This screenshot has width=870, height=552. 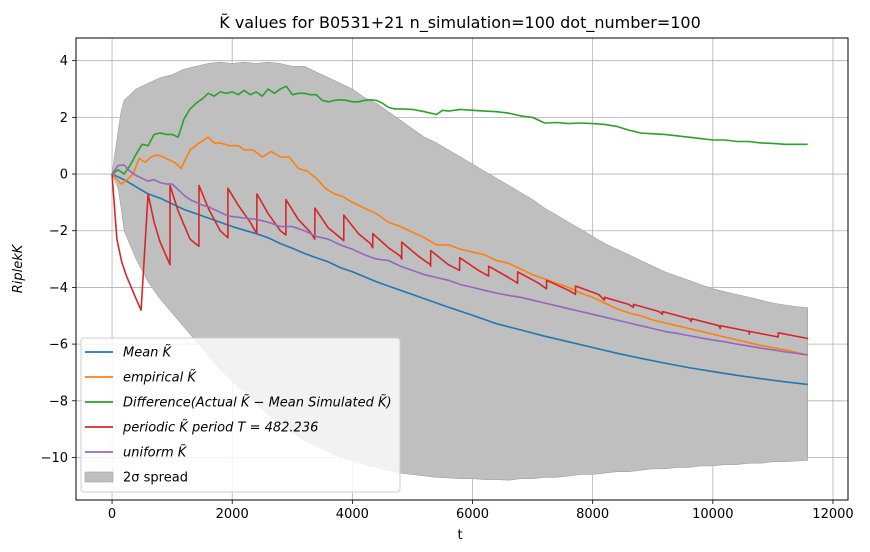 What do you see at coordinates (155, 478) in the screenshot?
I see `legend-label-band: 2σ spread` at bounding box center [155, 478].